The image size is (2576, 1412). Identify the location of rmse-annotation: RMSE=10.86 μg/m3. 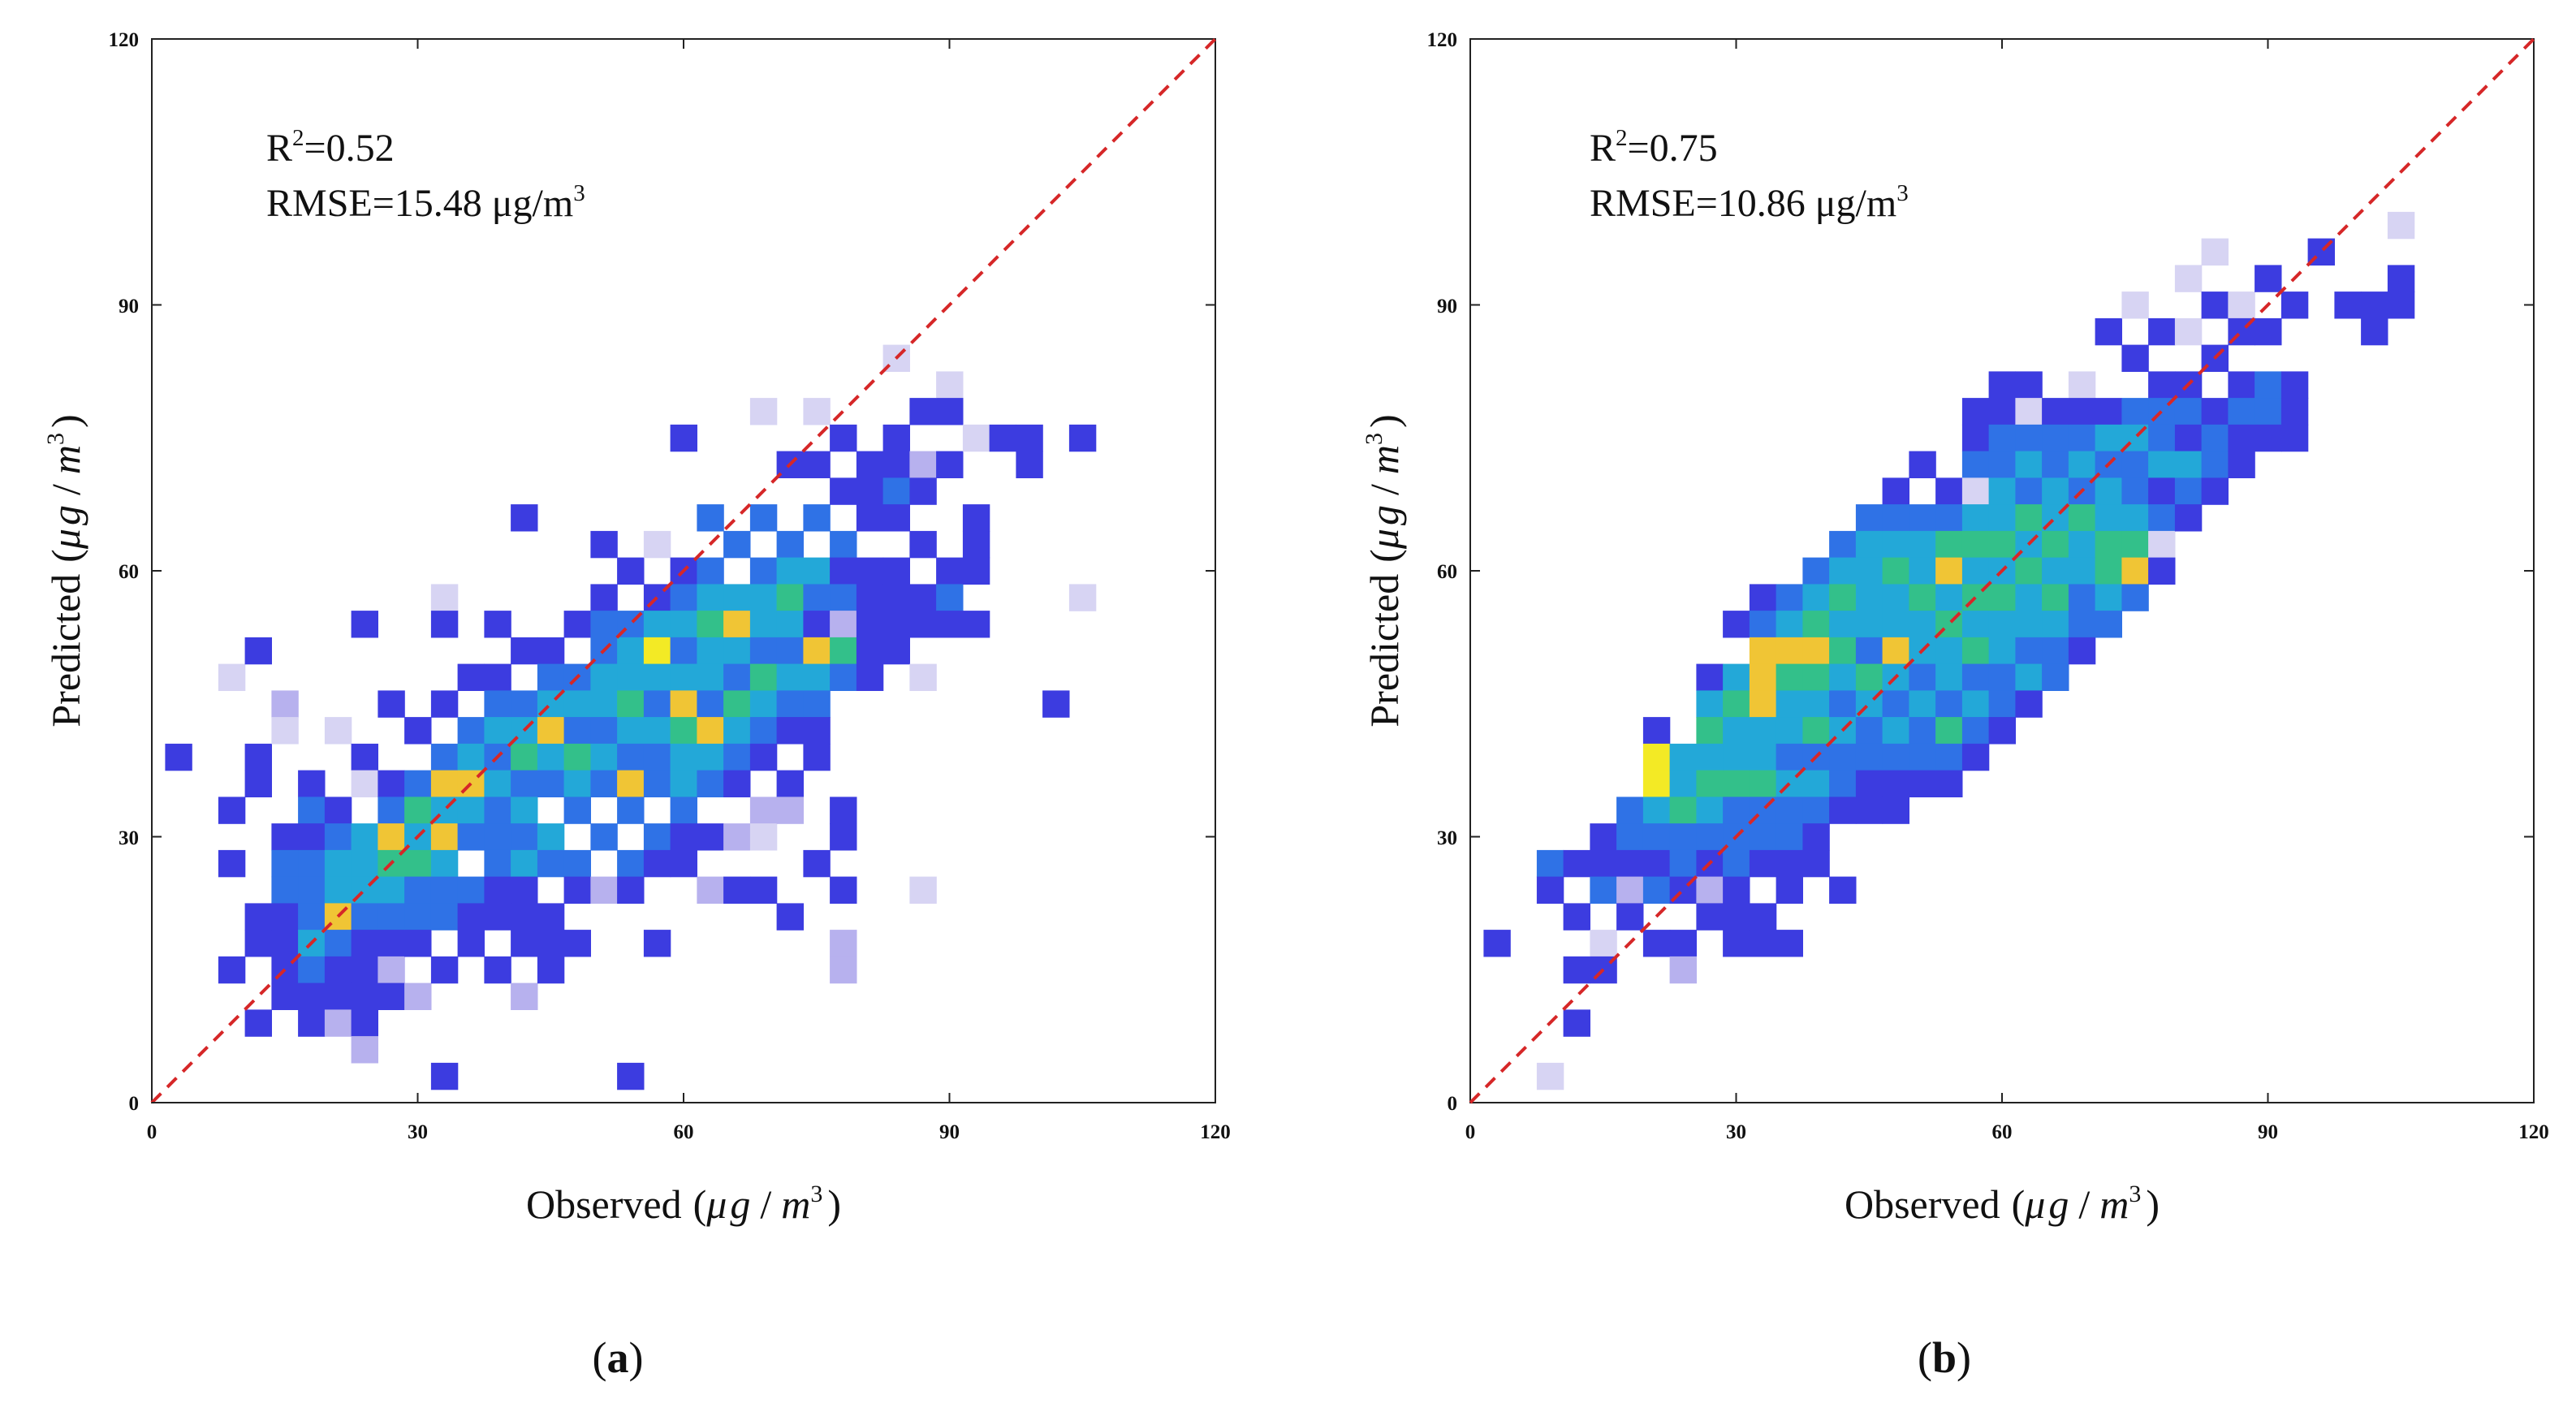
(1749, 202).